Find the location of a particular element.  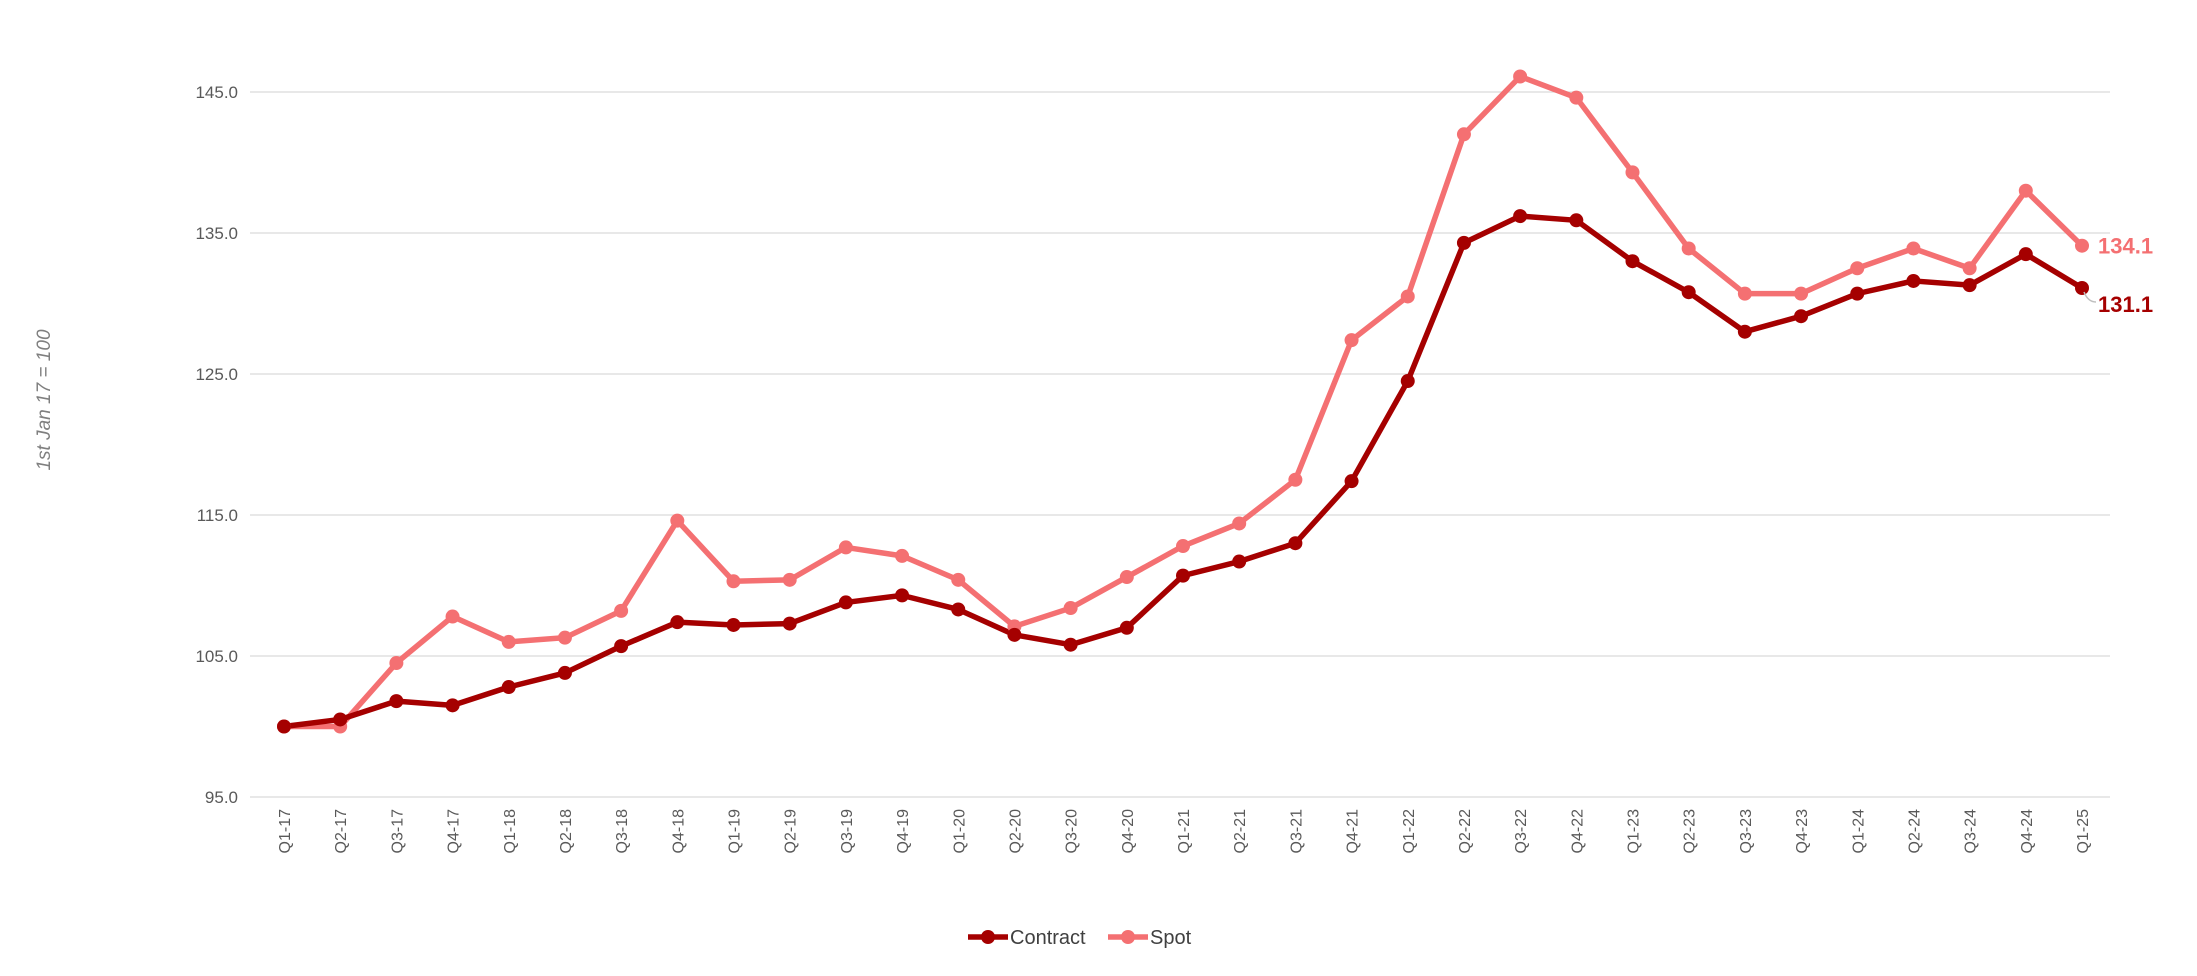

end-label-contract: 131.1 is located at coordinates (2125, 304).